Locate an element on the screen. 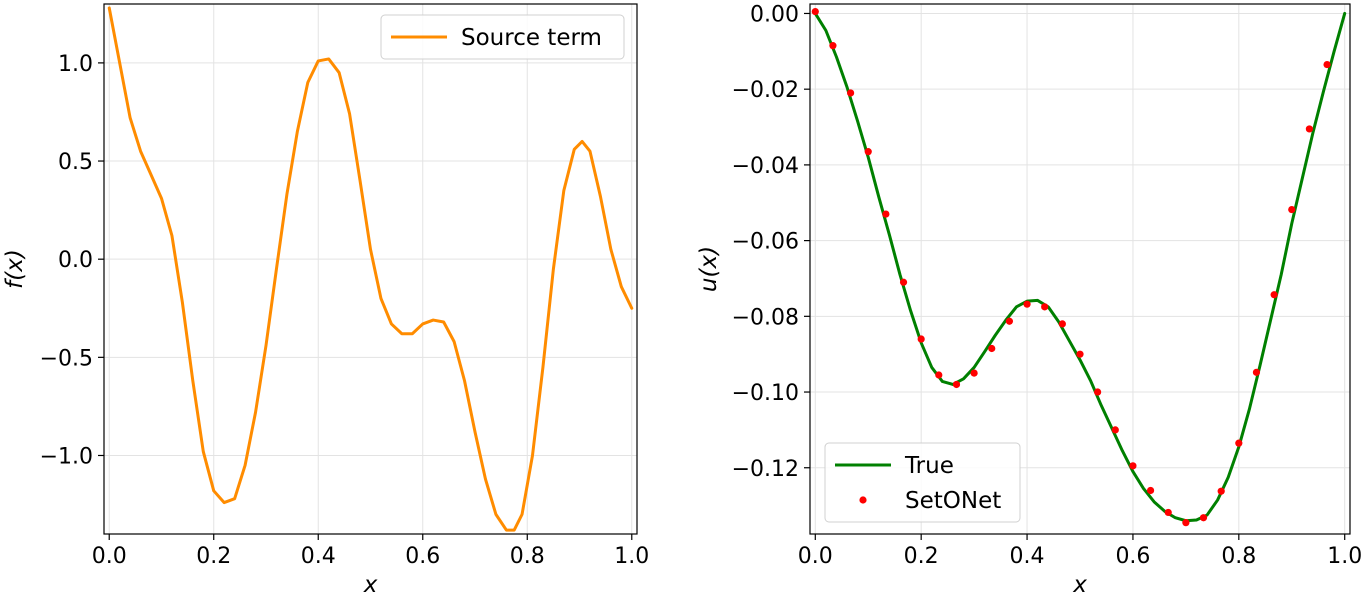 Image resolution: width=1362 pixels, height=600 pixels. y-tick-label: 0.00 is located at coordinates (774, 14).